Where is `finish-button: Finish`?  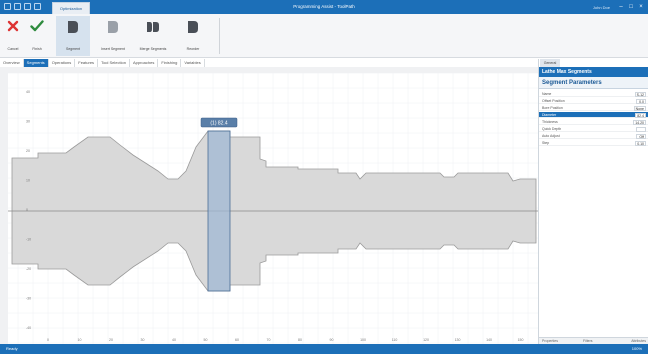
finish-button: Finish is located at coordinates (37, 36).